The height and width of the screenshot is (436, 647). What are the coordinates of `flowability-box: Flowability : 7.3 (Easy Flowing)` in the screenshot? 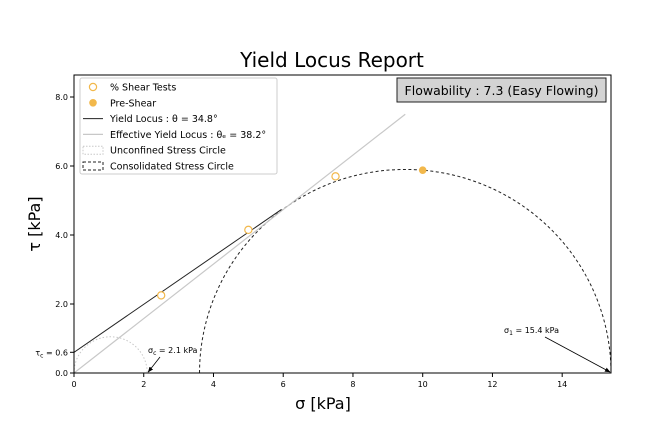 It's located at (501, 90).